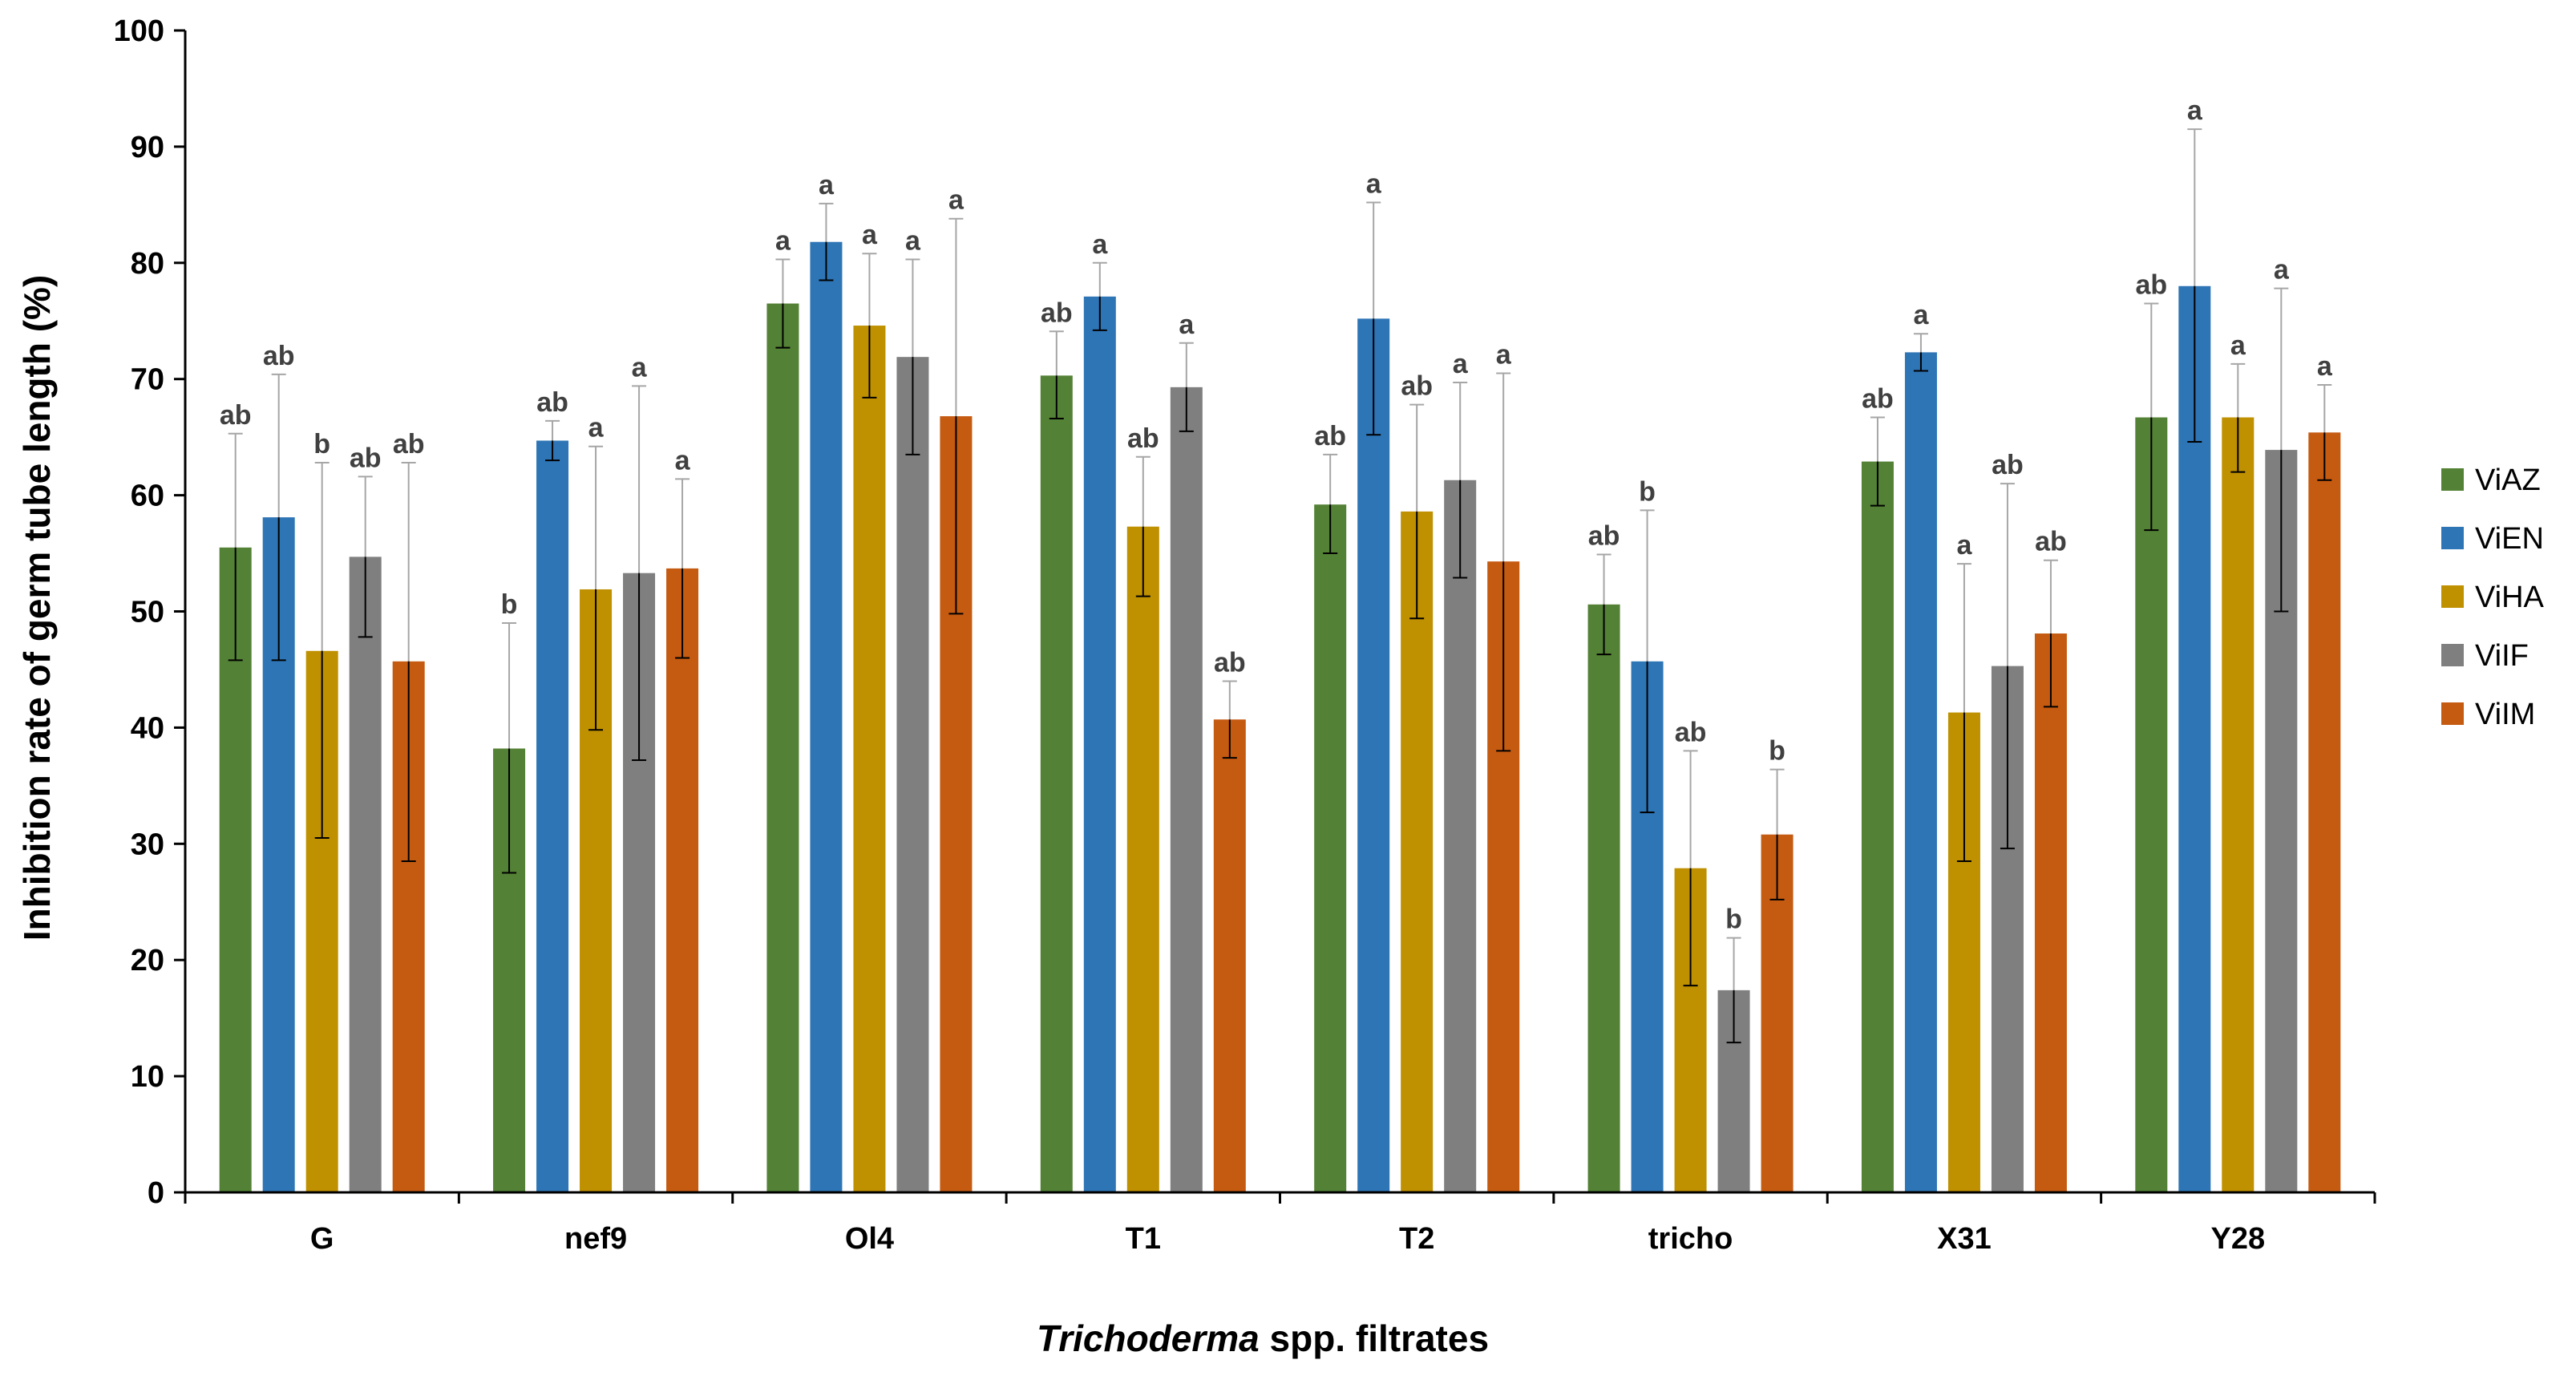  What do you see at coordinates (1330, 504) in the screenshot?
I see `error-bar-ViAZ-T2` at bounding box center [1330, 504].